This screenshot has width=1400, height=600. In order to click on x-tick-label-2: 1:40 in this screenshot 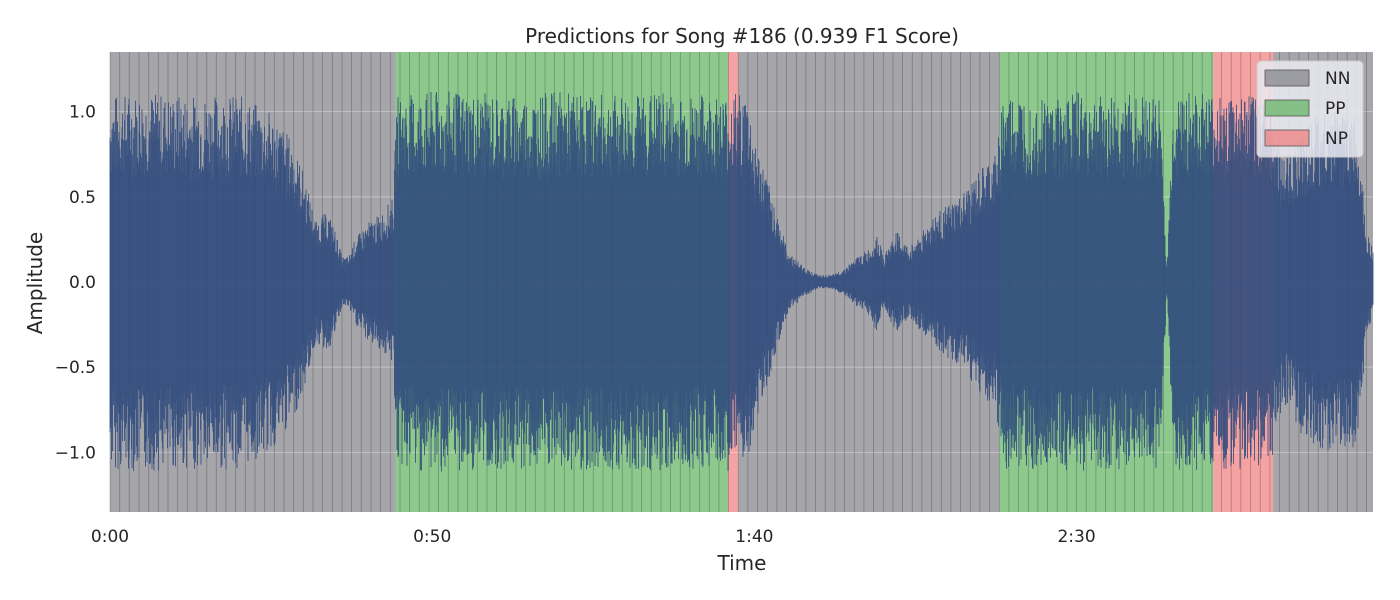, I will do `click(754, 537)`.